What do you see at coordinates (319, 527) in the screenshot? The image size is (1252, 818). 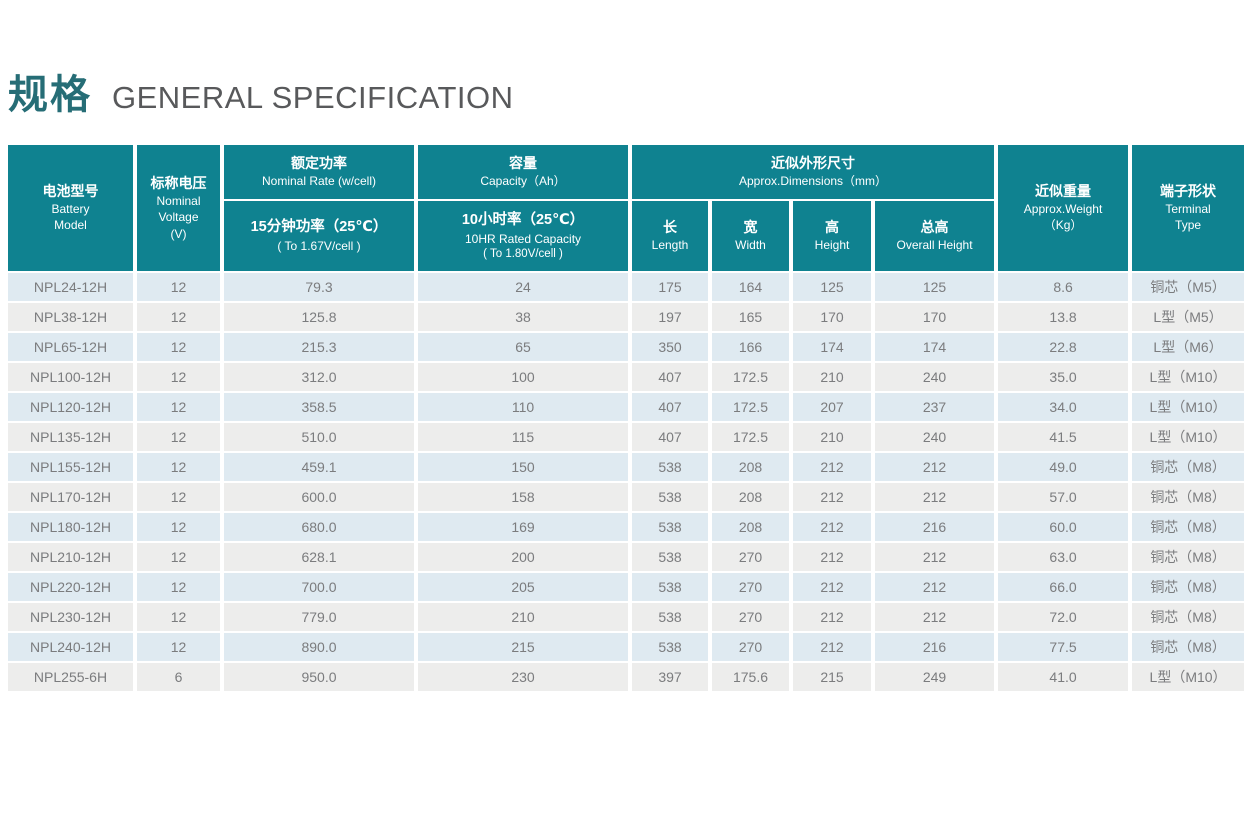 I see `table-cell: 680.0` at bounding box center [319, 527].